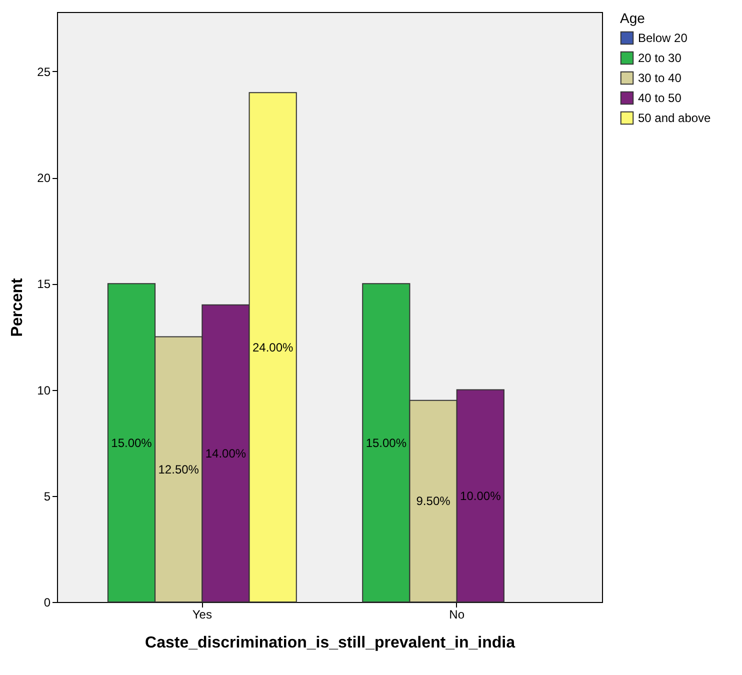 The height and width of the screenshot is (675, 742). What do you see at coordinates (273, 347) in the screenshot?
I see `data-label: 24.00%` at bounding box center [273, 347].